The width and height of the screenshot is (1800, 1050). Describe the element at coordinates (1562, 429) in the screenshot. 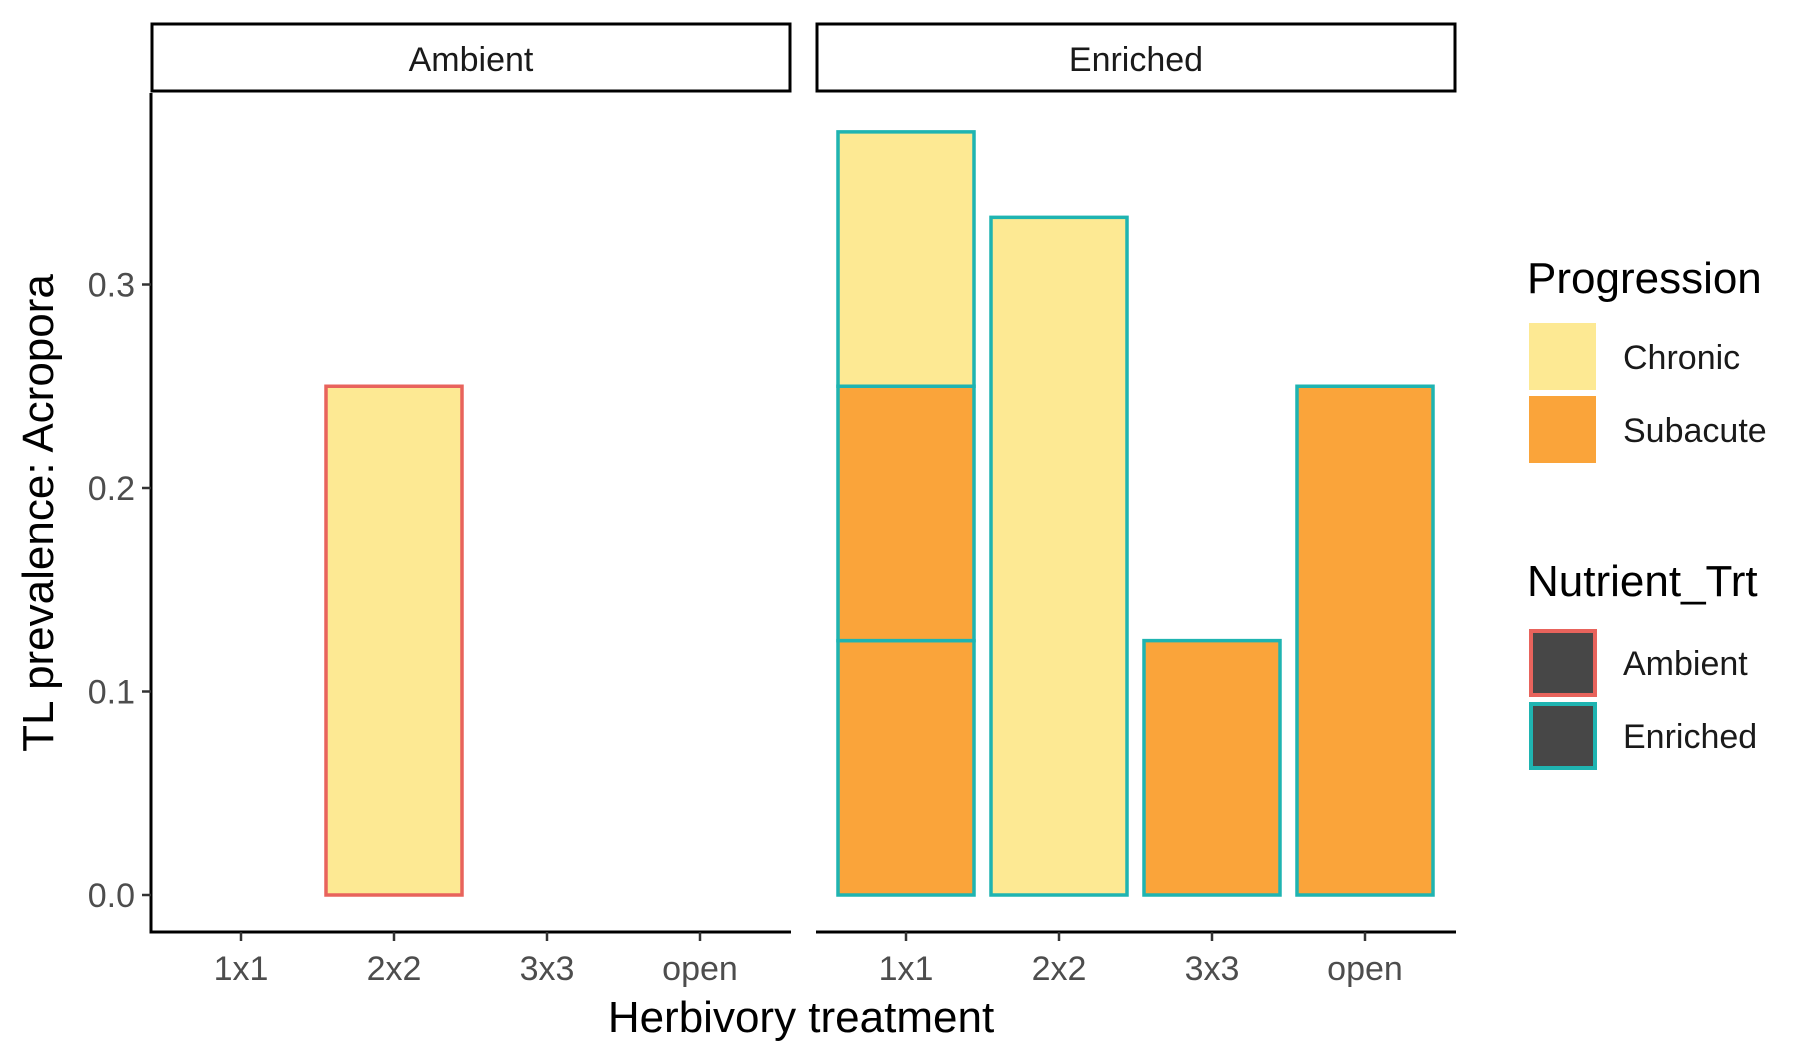

I see `fill-legend-key-subacute` at that location.